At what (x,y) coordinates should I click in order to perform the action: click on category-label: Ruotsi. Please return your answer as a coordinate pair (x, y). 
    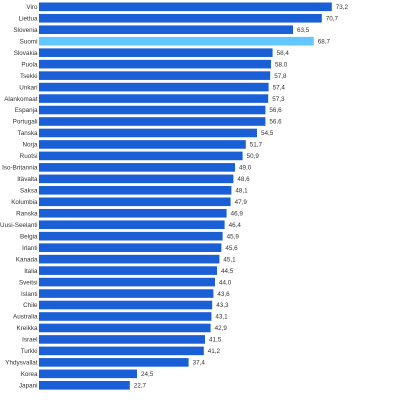
    Looking at the image, I should click on (29, 156).